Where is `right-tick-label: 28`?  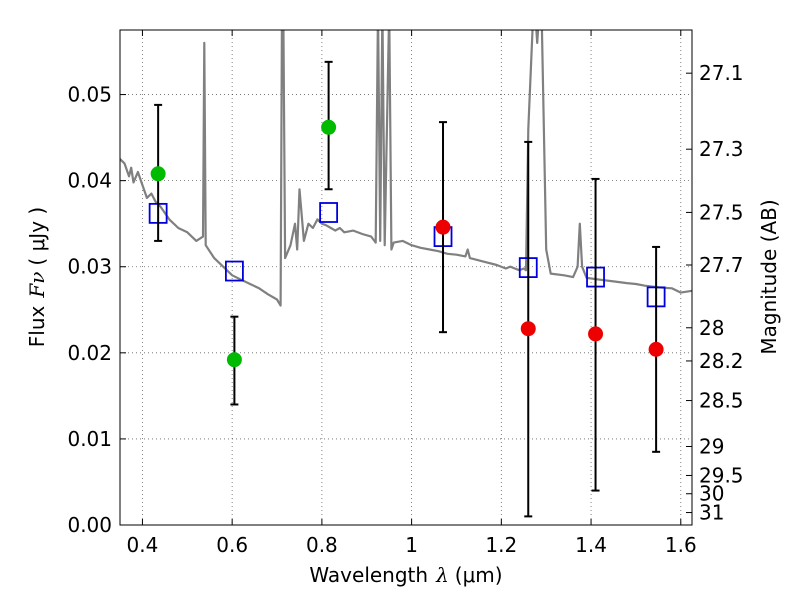 right-tick-label: 28 is located at coordinates (711, 328).